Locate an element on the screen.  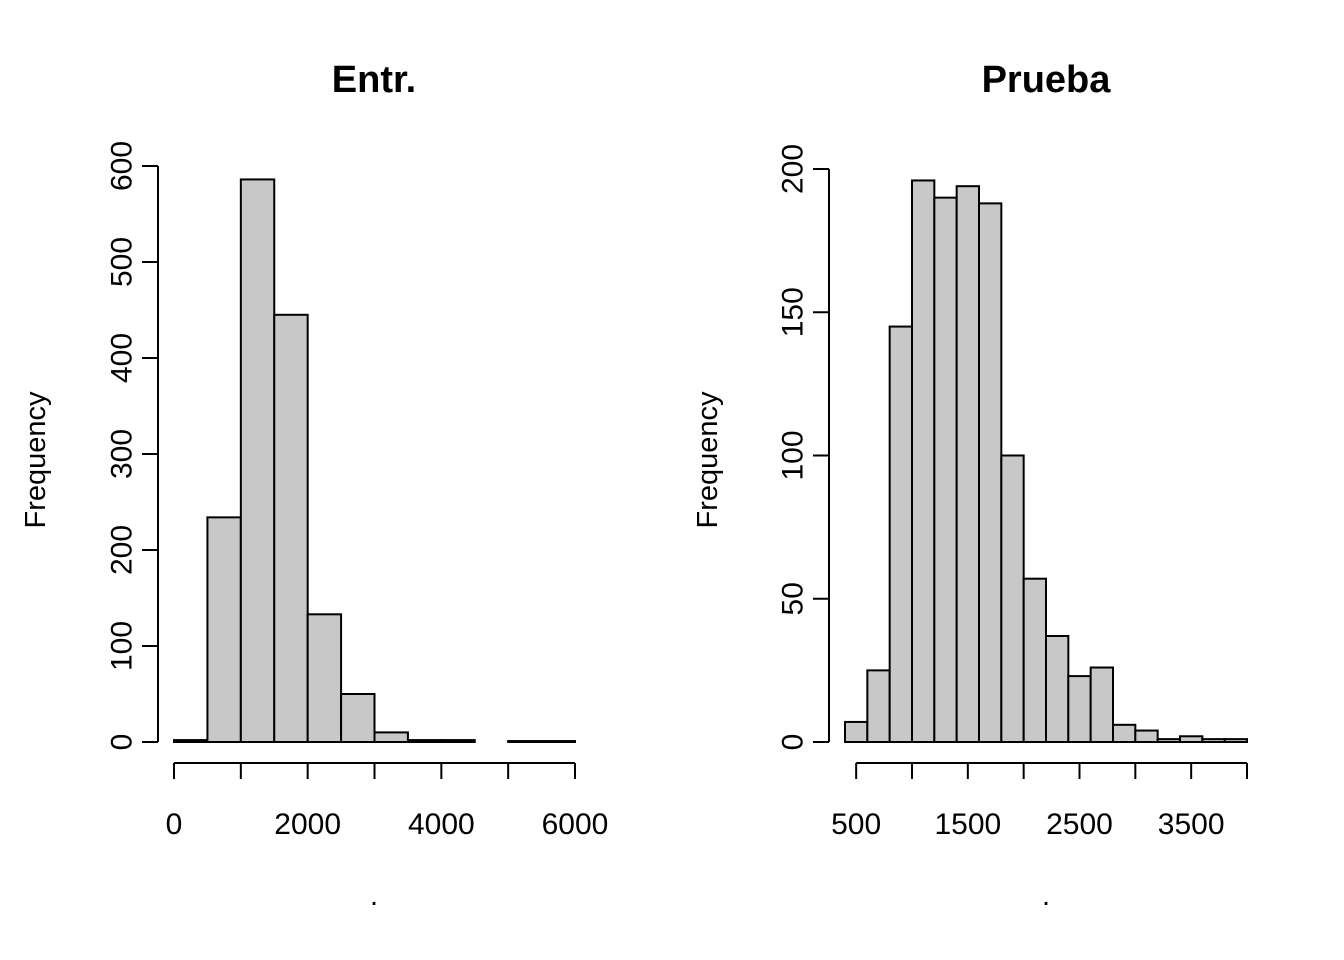
x-tick-label: 2500 is located at coordinates (1079, 824).